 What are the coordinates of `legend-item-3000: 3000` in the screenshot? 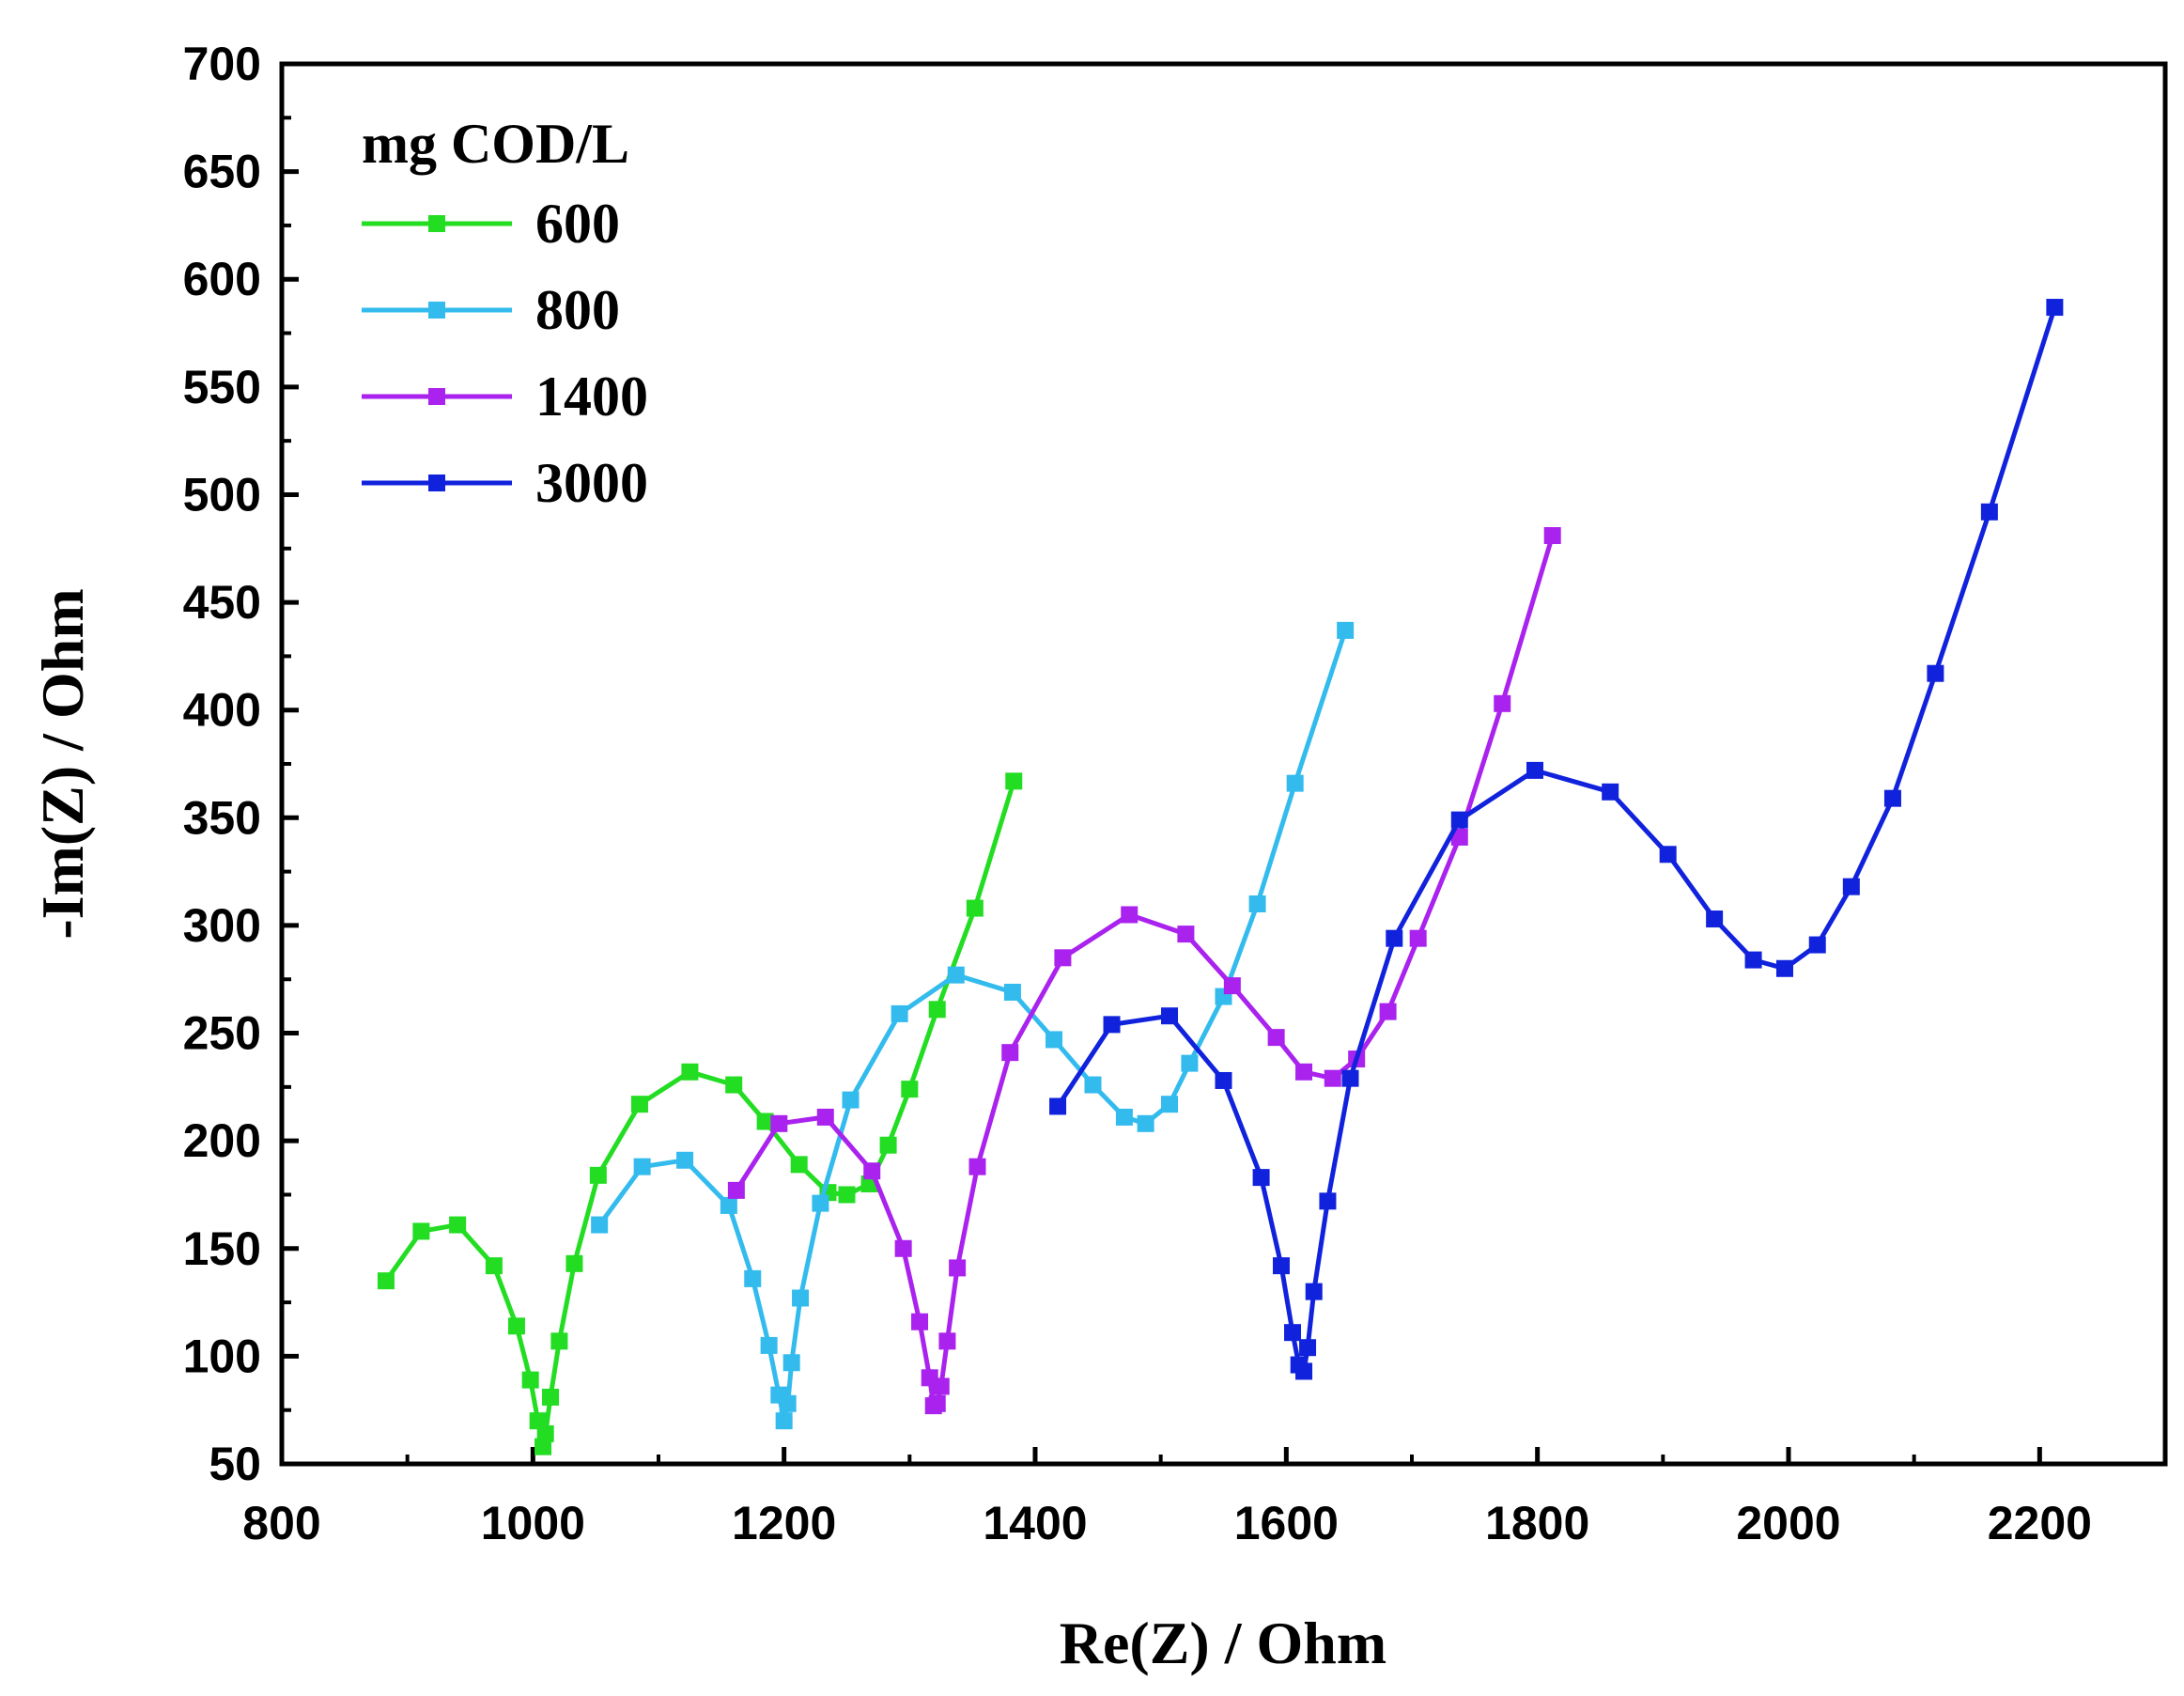 It's located at (505, 483).